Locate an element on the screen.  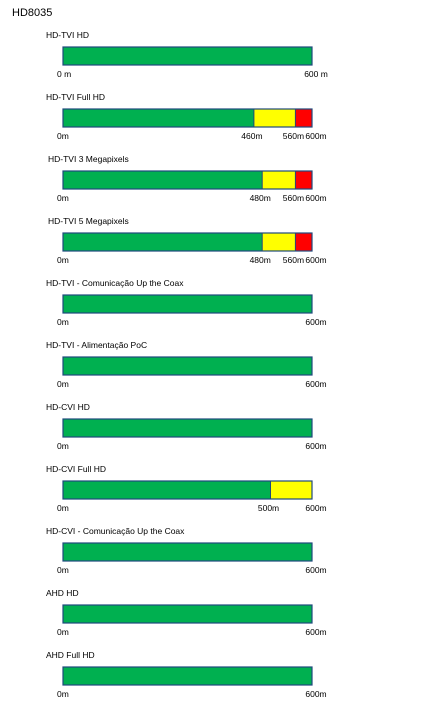
tick-label: 600 m is located at coordinates (316, 74).